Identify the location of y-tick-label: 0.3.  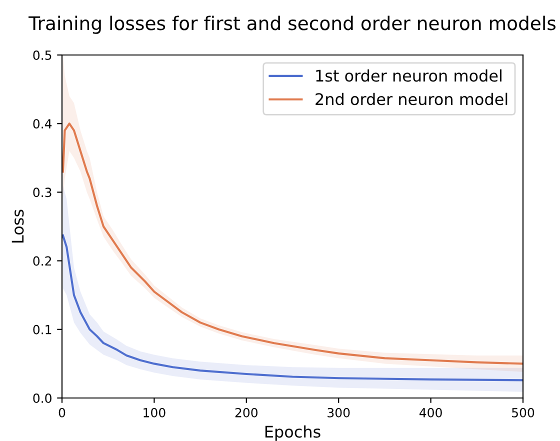
(42, 193).